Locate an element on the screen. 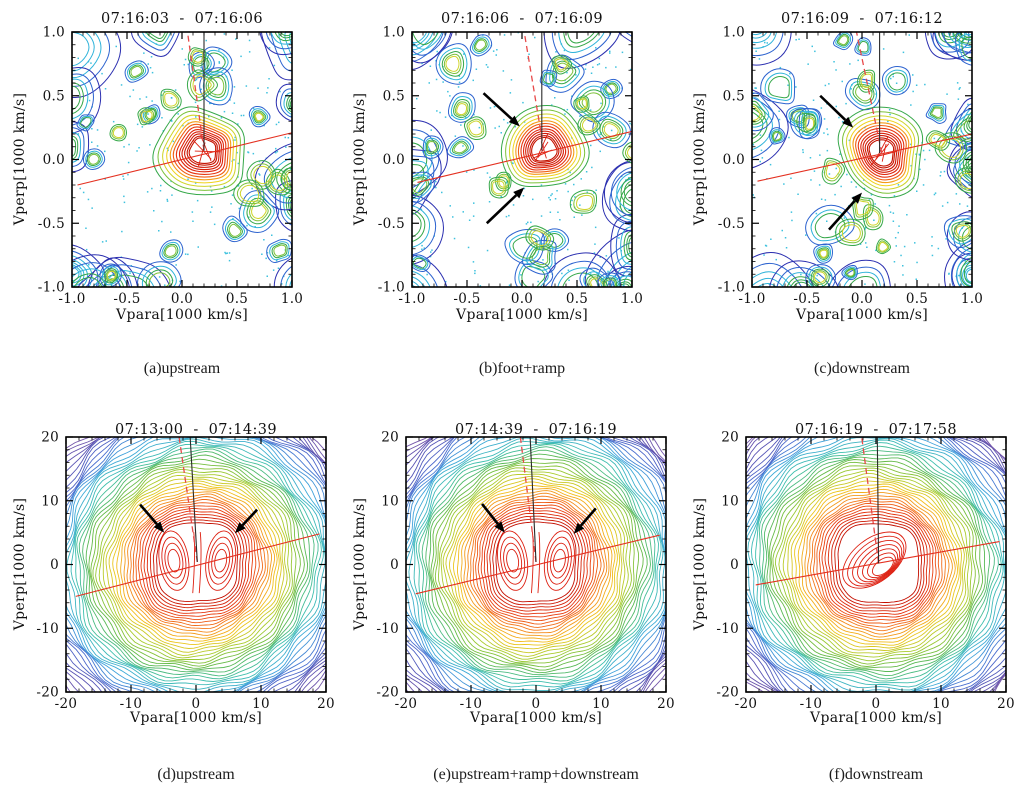 The image size is (1020, 795). panel-caption: (f)downstream is located at coordinates (876, 774).